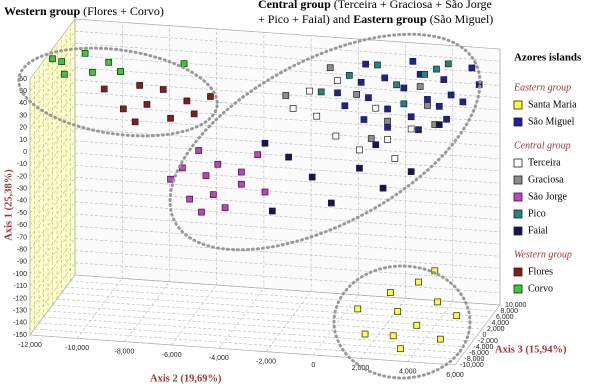  What do you see at coordinates (501, 323) in the screenshot?
I see `z-tick-label: 4,000` at bounding box center [501, 323].